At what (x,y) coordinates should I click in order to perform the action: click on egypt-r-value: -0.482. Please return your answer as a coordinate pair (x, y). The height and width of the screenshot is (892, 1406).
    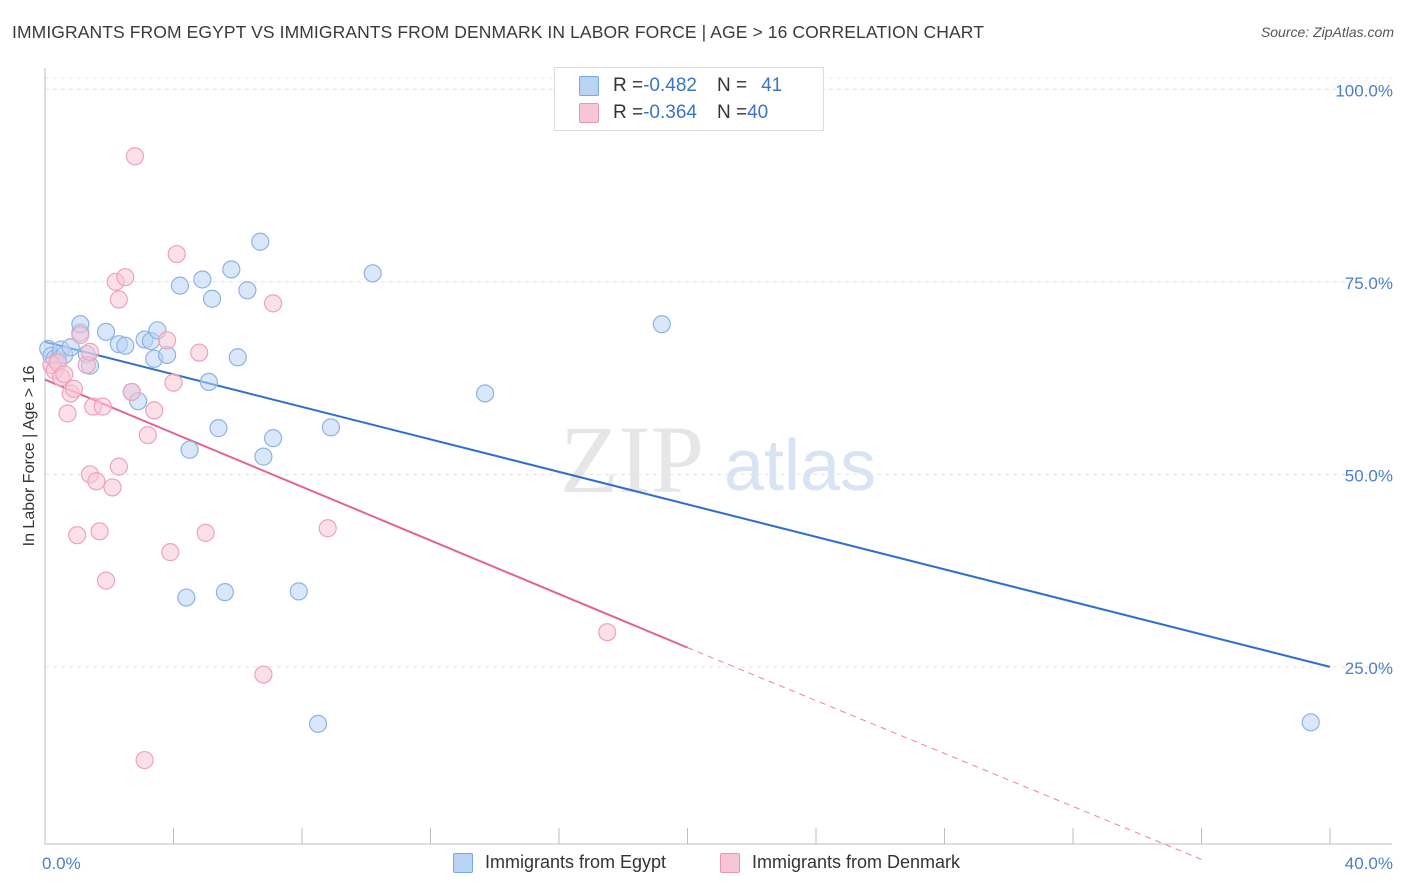
    Looking at the image, I should click on (670, 85).